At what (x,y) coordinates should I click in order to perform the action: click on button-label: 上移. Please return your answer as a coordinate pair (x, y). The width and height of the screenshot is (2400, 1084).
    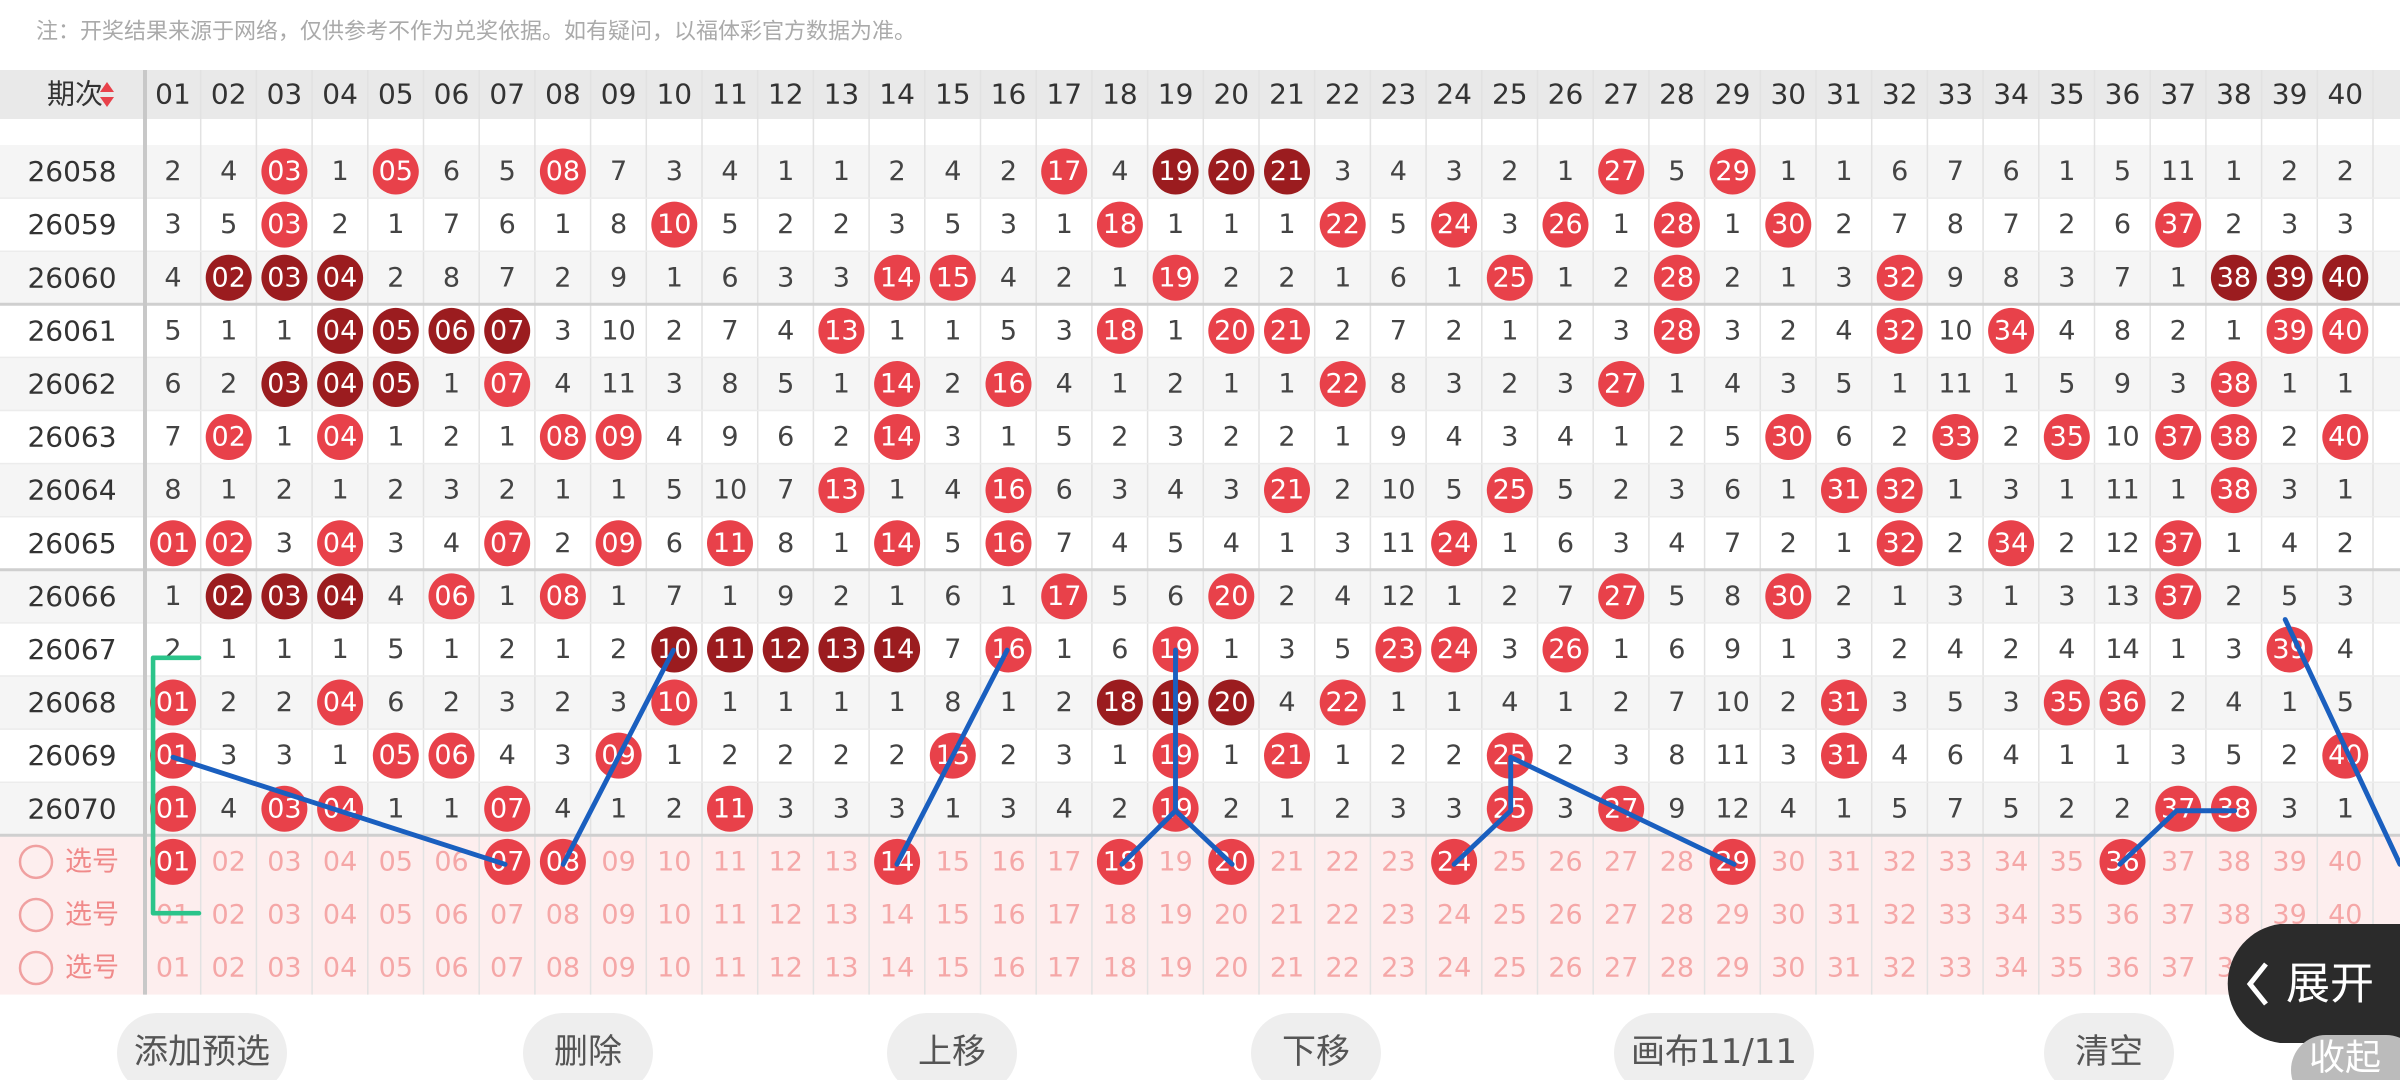
    Looking at the image, I should click on (952, 1052).